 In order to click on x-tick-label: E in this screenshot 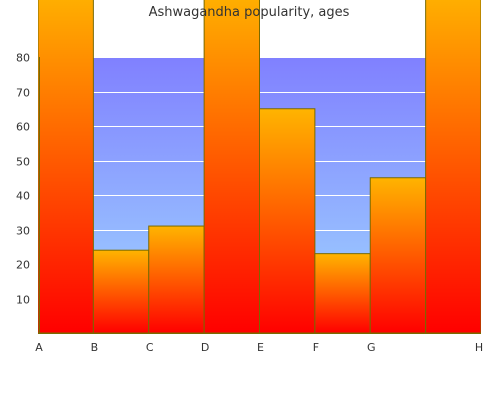, I will do `click(260, 347)`.